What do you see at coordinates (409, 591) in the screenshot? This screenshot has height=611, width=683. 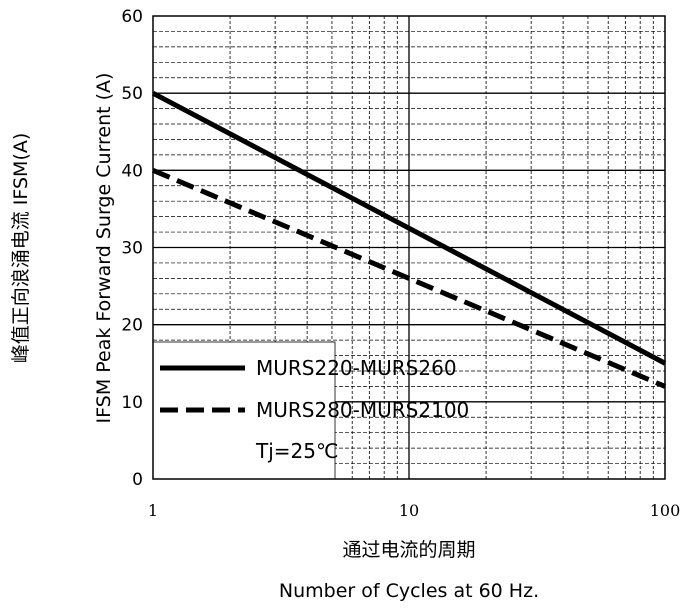 I see `x-axis-title-en: Number of Cycles at 60 Hz.` at bounding box center [409, 591].